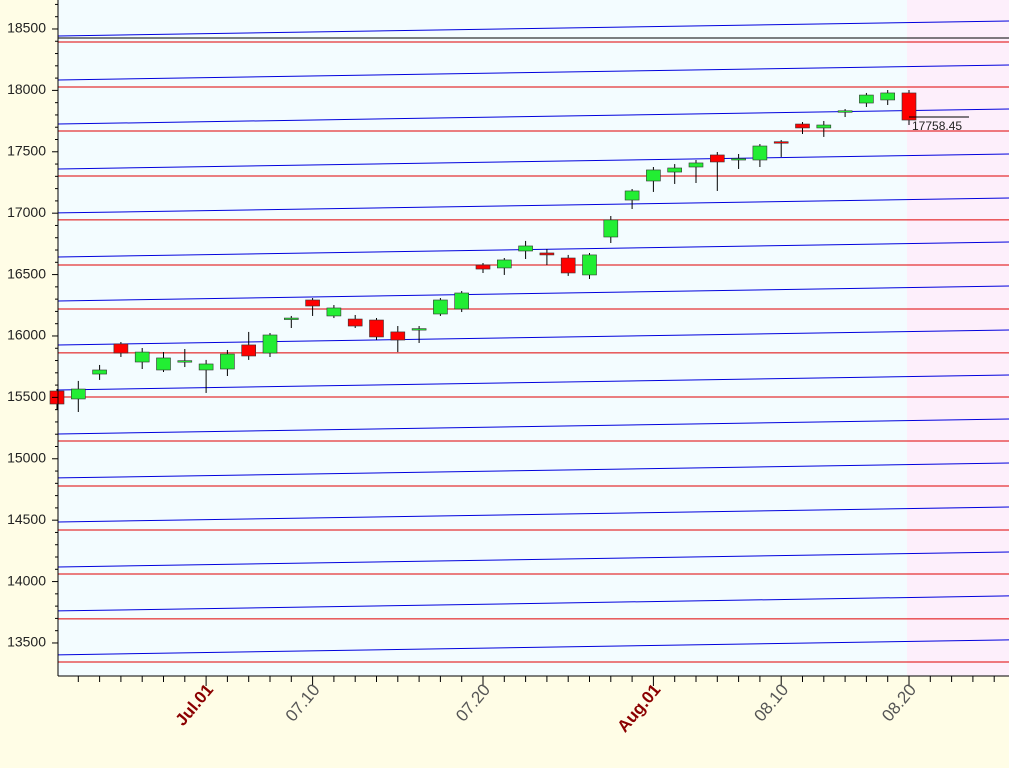  Describe the element at coordinates (26, 580) in the screenshot. I see `y-tick-label: 14000` at that location.